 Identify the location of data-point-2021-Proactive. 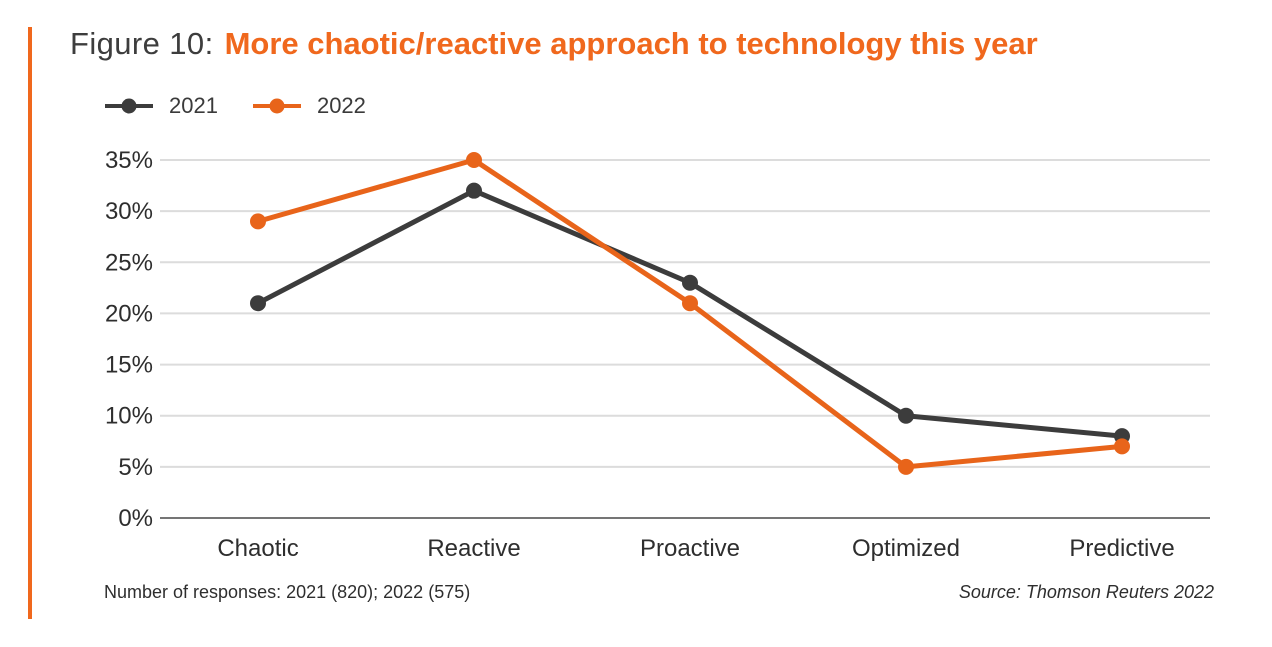
(690, 282).